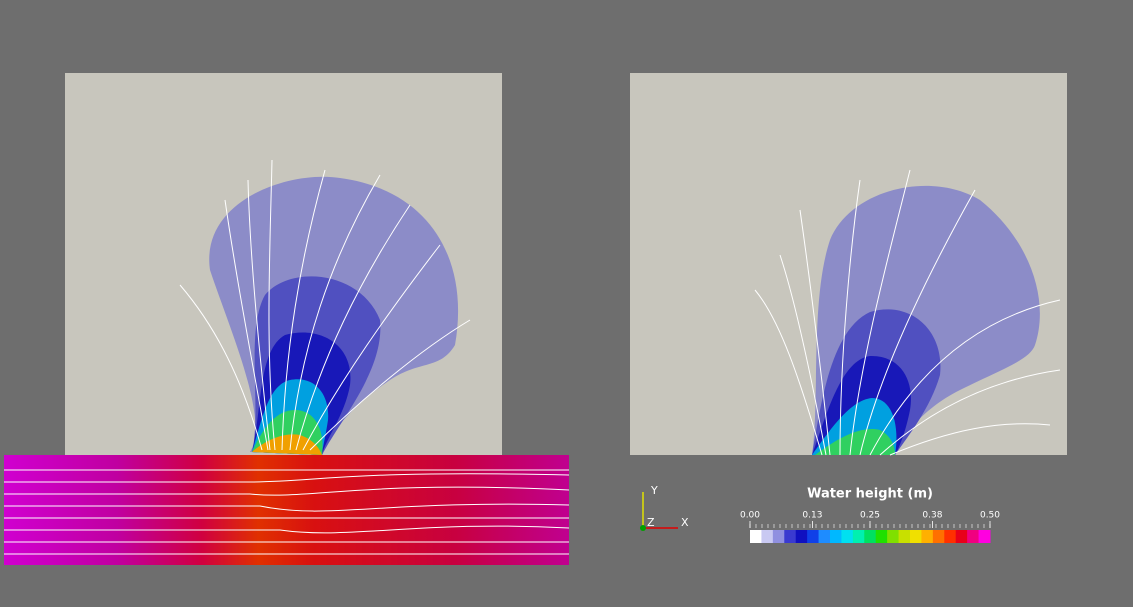  I want to click on tick-label: 0.00, so click(750, 516).